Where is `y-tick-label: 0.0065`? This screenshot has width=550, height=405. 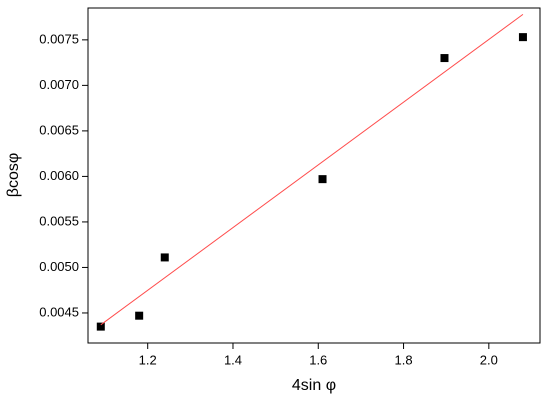 y-tick-label: 0.0065 is located at coordinates (59, 129).